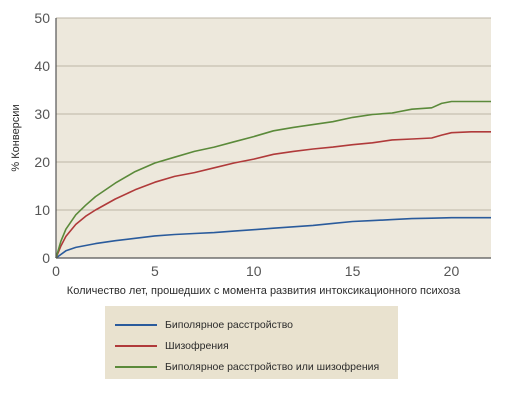  Describe the element at coordinates (353, 271) in the screenshot. I see `x-tick-label: 15` at that location.